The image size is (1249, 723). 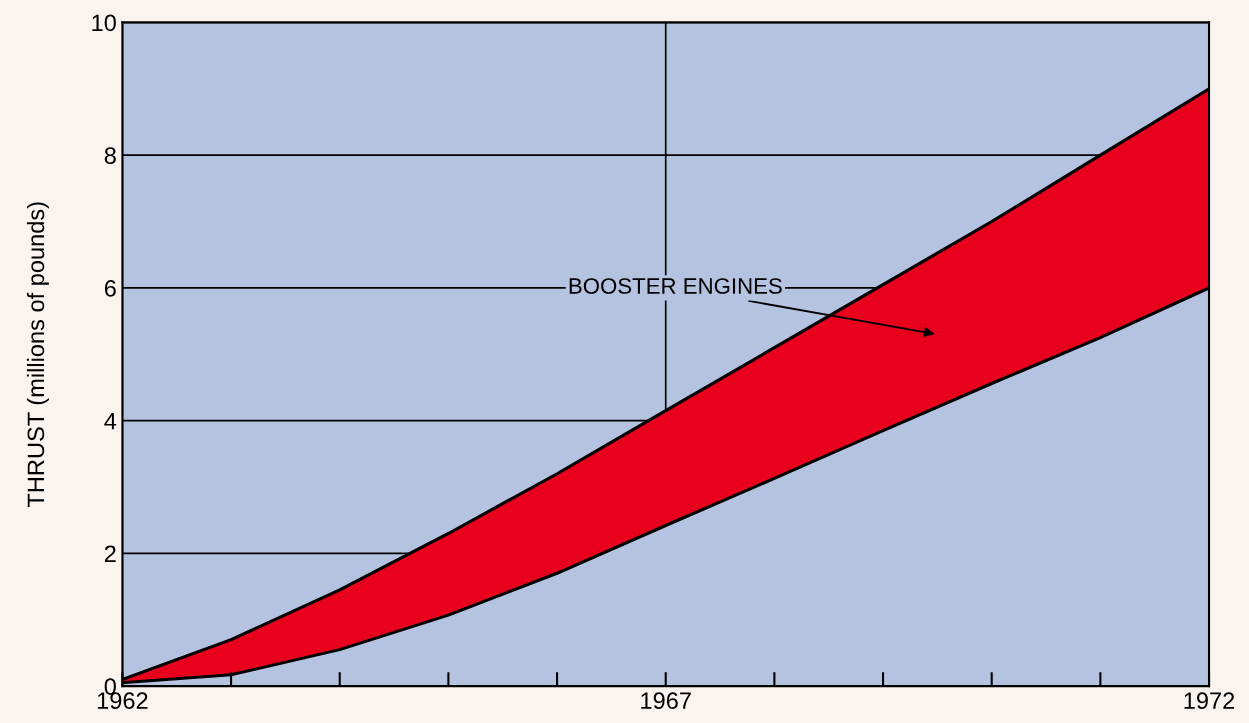 What do you see at coordinates (104, 23) in the screenshot?
I see `y-tick-label: 10` at bounding box center [104, 23].